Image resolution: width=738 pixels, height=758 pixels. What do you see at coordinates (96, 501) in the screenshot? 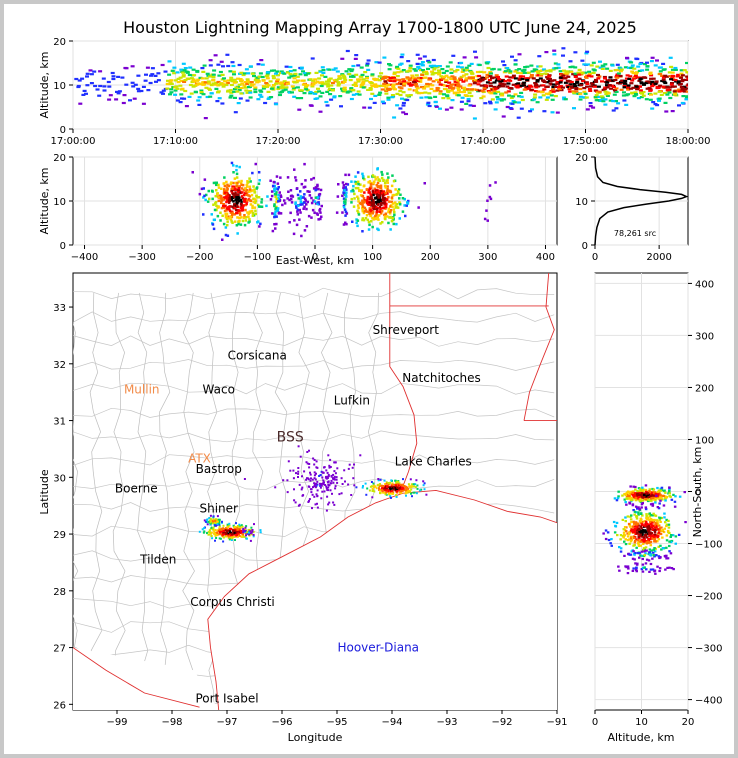
I see `county-line` at bounding box center [96, 501].